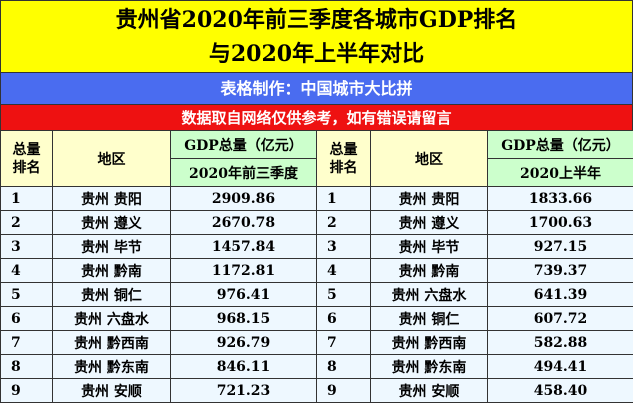  What do you see at coordinates (243, 198) in the screenshot?
I see `gdp-cell: 2909.86` at bounding box center [243, 198].